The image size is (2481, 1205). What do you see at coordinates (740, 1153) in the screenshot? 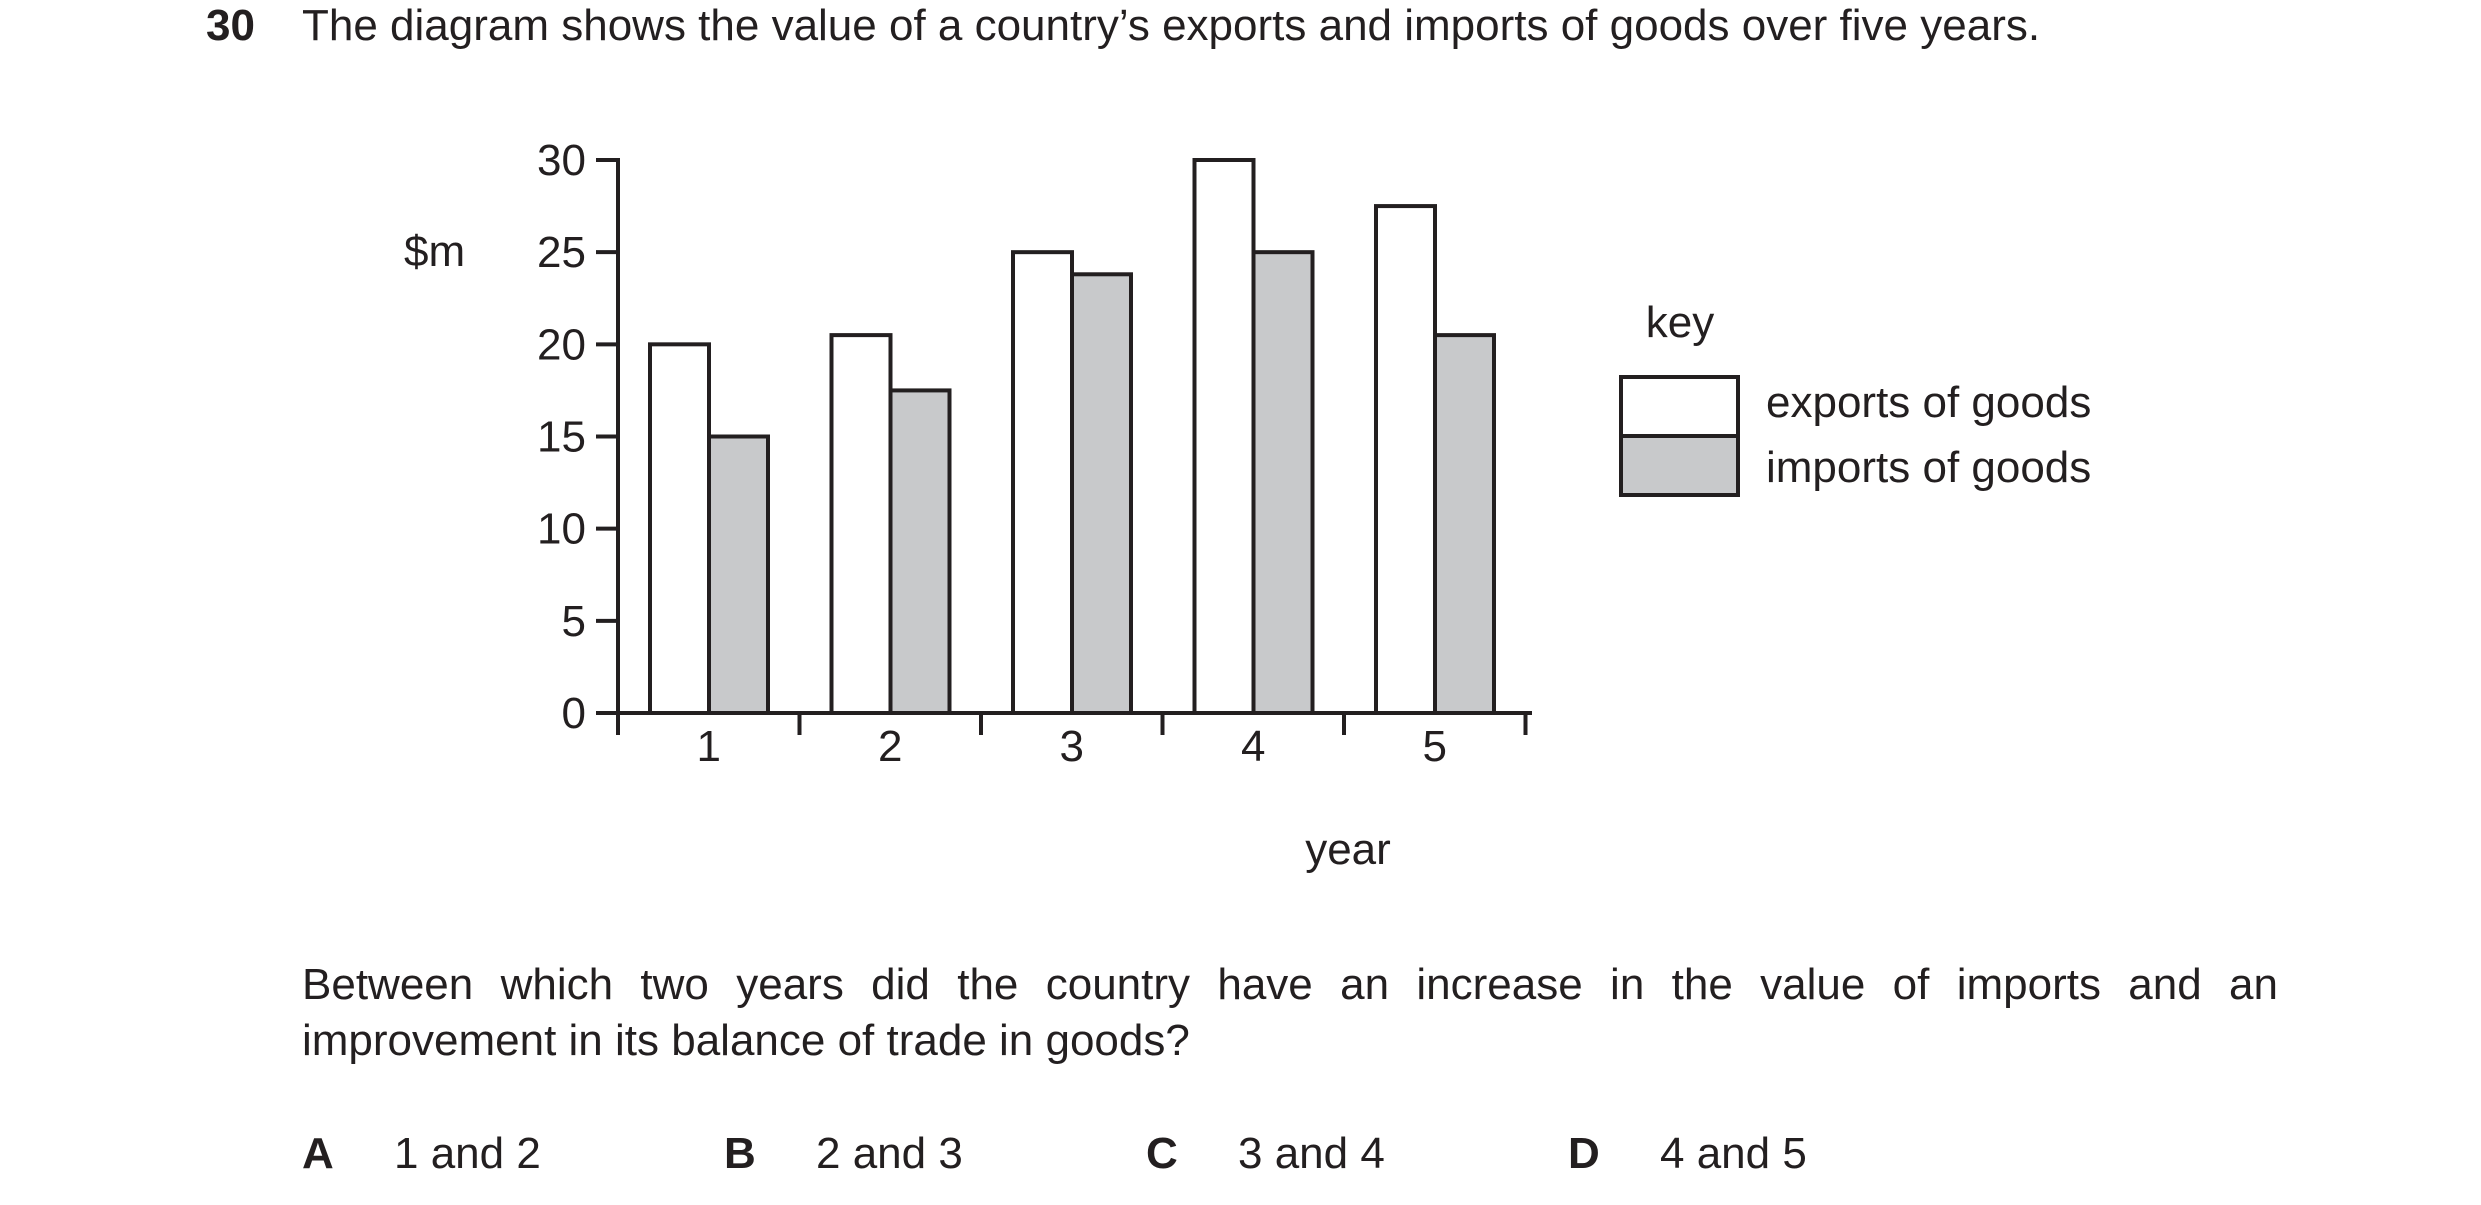
I see `option-letter: B` at bounding box center [740, 1153].